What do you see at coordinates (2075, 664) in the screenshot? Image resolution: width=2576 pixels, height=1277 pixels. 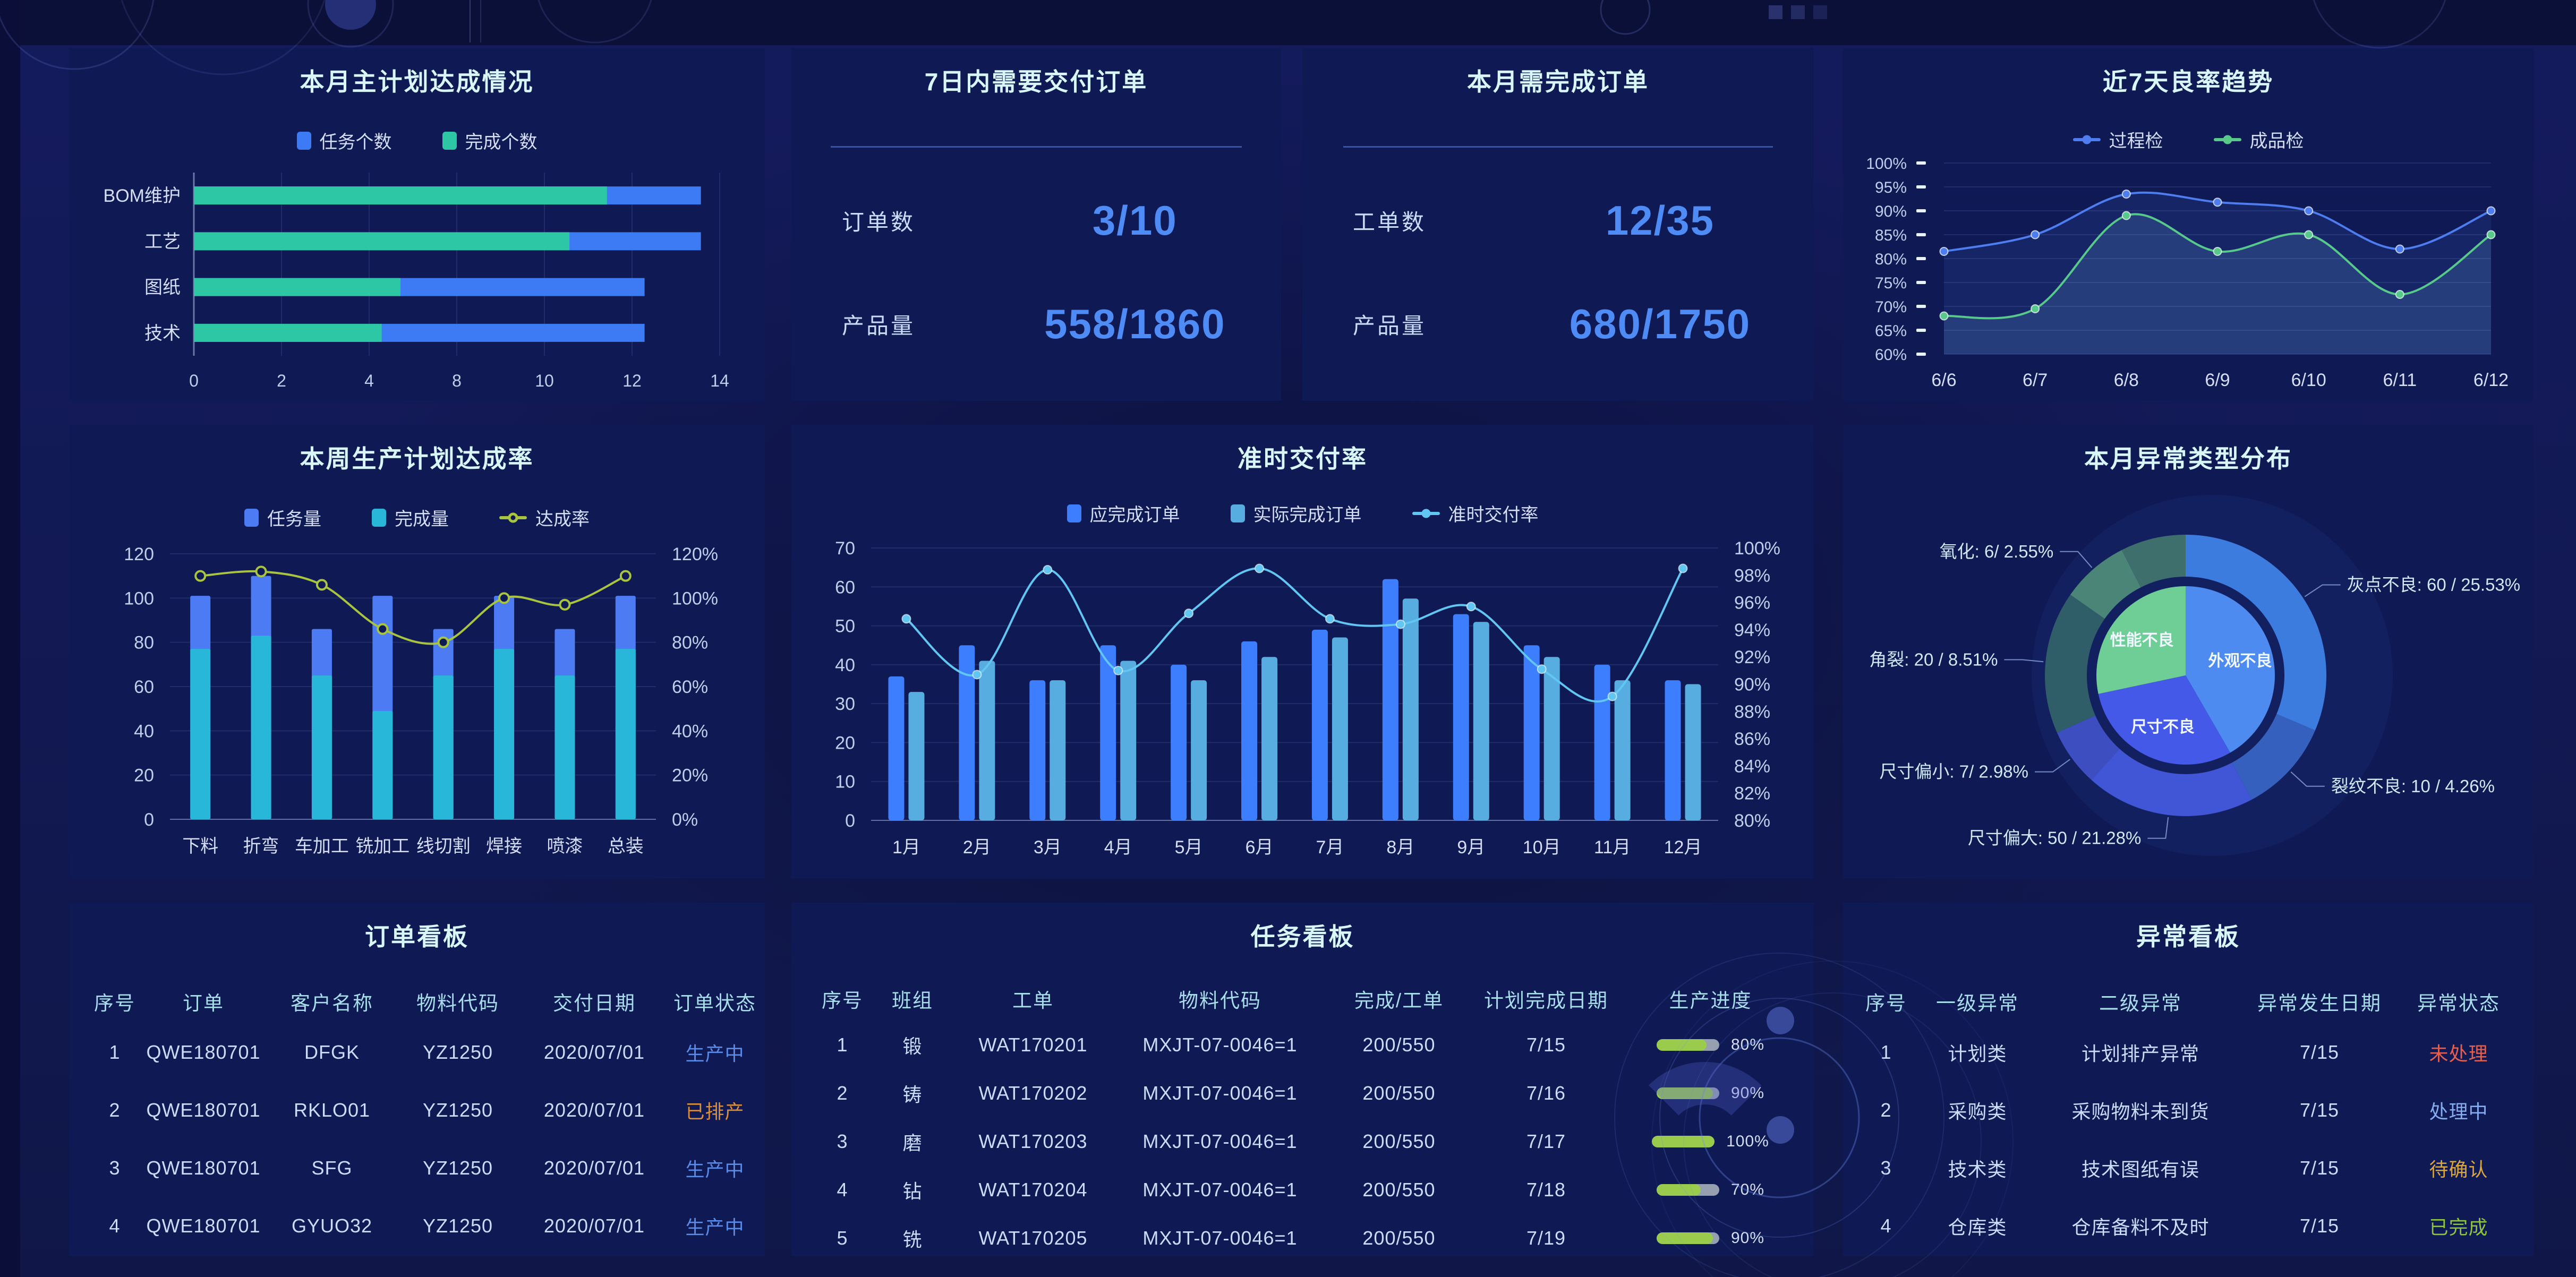 I see `outer-slice-角裂` at bounding box center [2075, 664].